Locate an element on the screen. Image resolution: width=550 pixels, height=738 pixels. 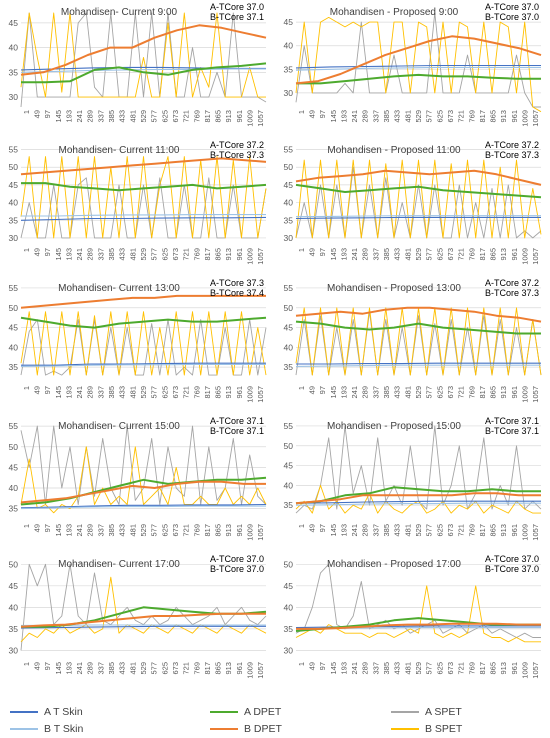
tcore-annotation: A-TCore 37.3 is located at coordinates (237, 283).